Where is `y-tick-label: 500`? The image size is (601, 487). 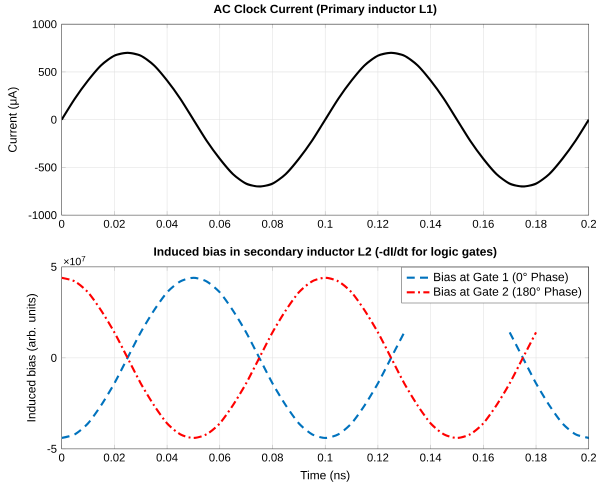 y-tick-label: 500 is located at coordinates (47, 72).